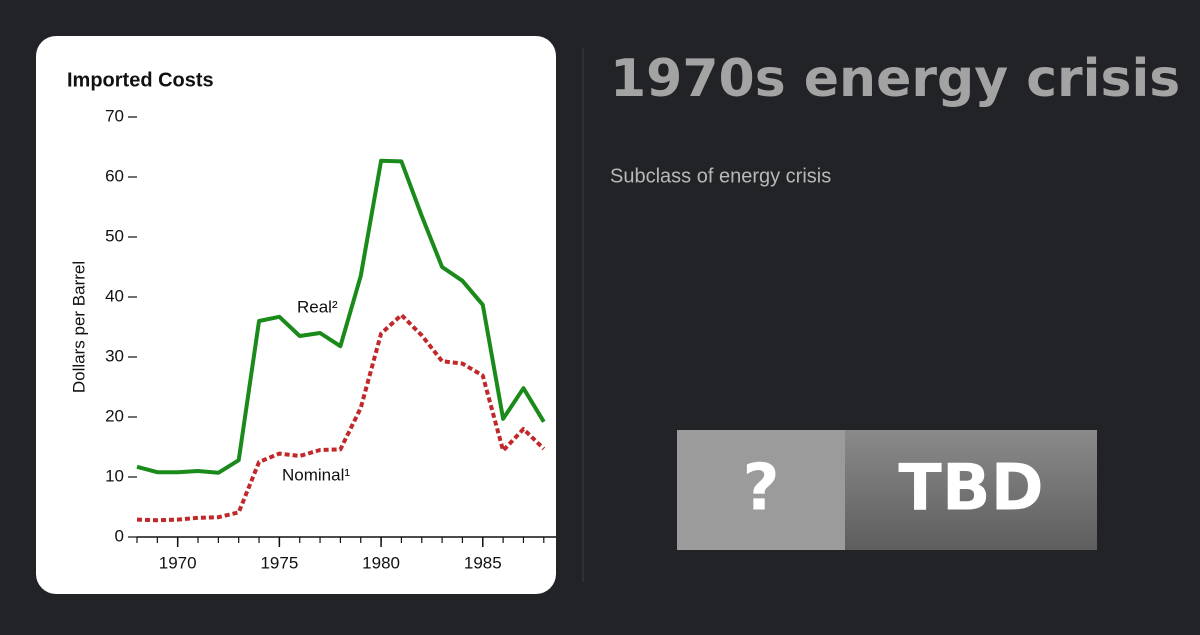  I want to click on y-tick-label: 10, so click(114, 475).